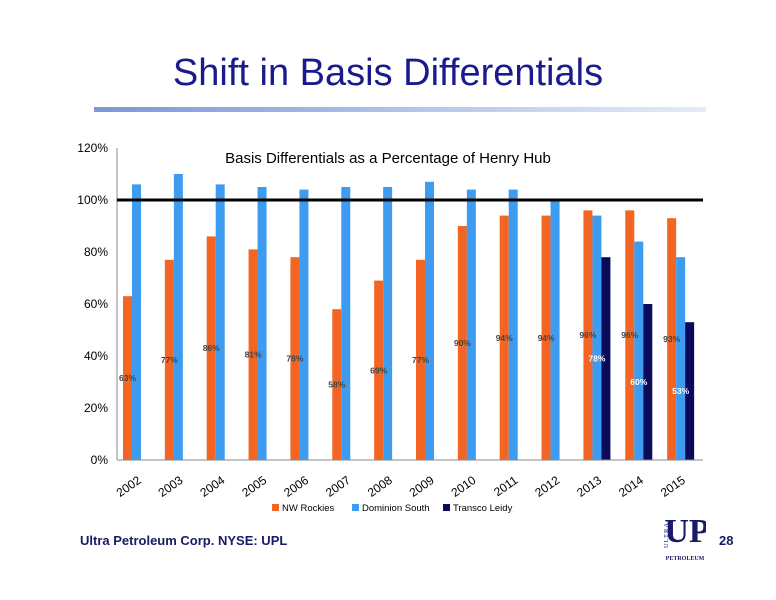 The width and height of the screenshot is (776, 600). I want to click on legend-label: Transco Leidy, so click(483, 508).